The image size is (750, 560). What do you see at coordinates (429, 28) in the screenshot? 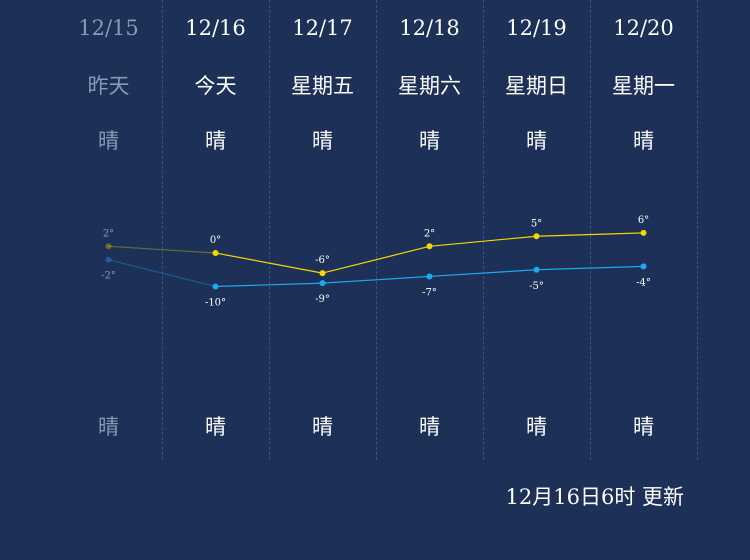
I see `day-date: 12/18` at bounding box center [429, 28].